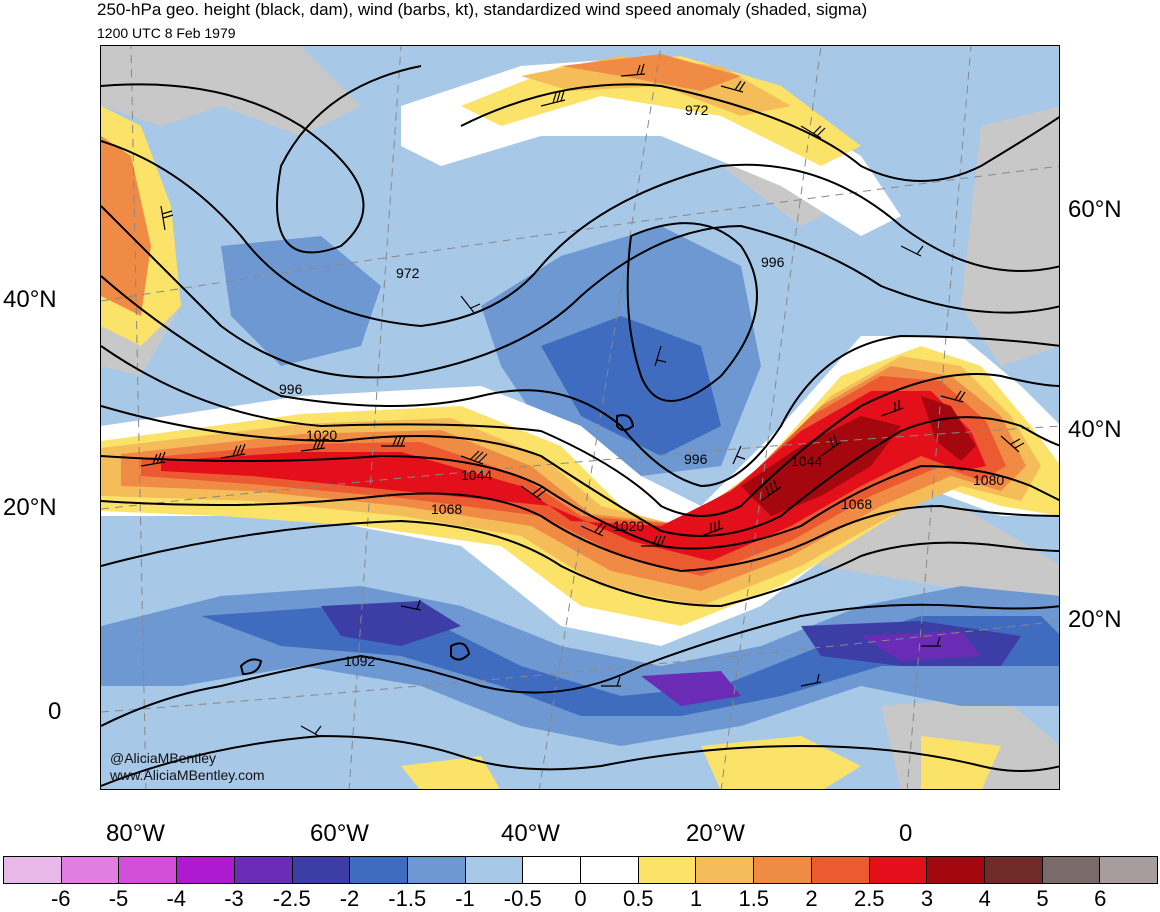 This screenshot has width=1160, height=912. Describe the element at coordinates (1095, 209) in the screenshot. I see `lat-label-right: 60°N` at that location.